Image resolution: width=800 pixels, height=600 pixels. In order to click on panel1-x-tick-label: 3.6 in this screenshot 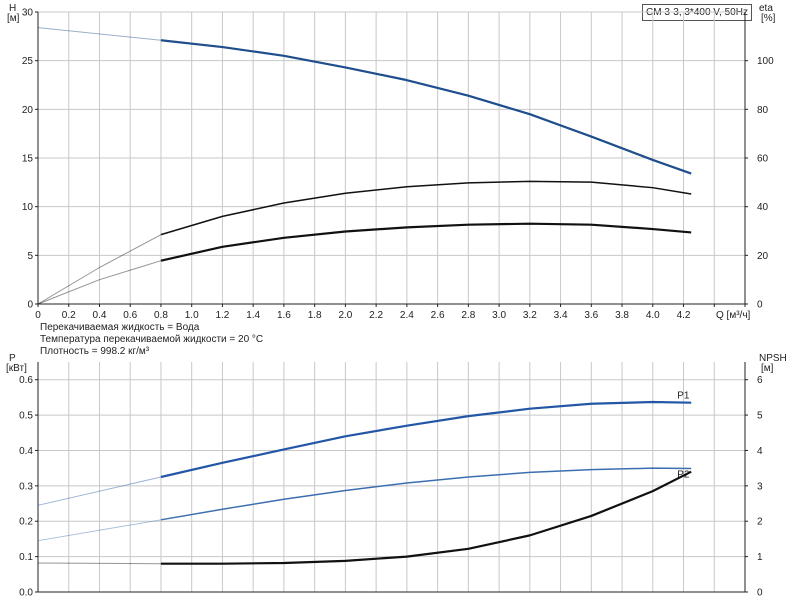, I will do `click(591, 315)`.